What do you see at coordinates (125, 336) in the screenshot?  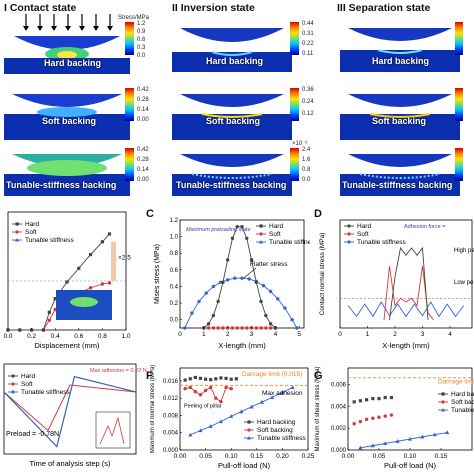 I see `b-x-tick-label: 1.0` at bounding box center [125, 336].